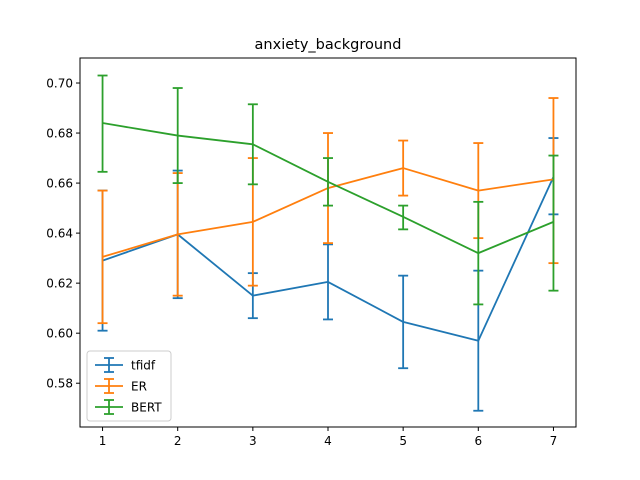  I want to click on y-tick-label-0.64: 0.64, so click(59, 234).